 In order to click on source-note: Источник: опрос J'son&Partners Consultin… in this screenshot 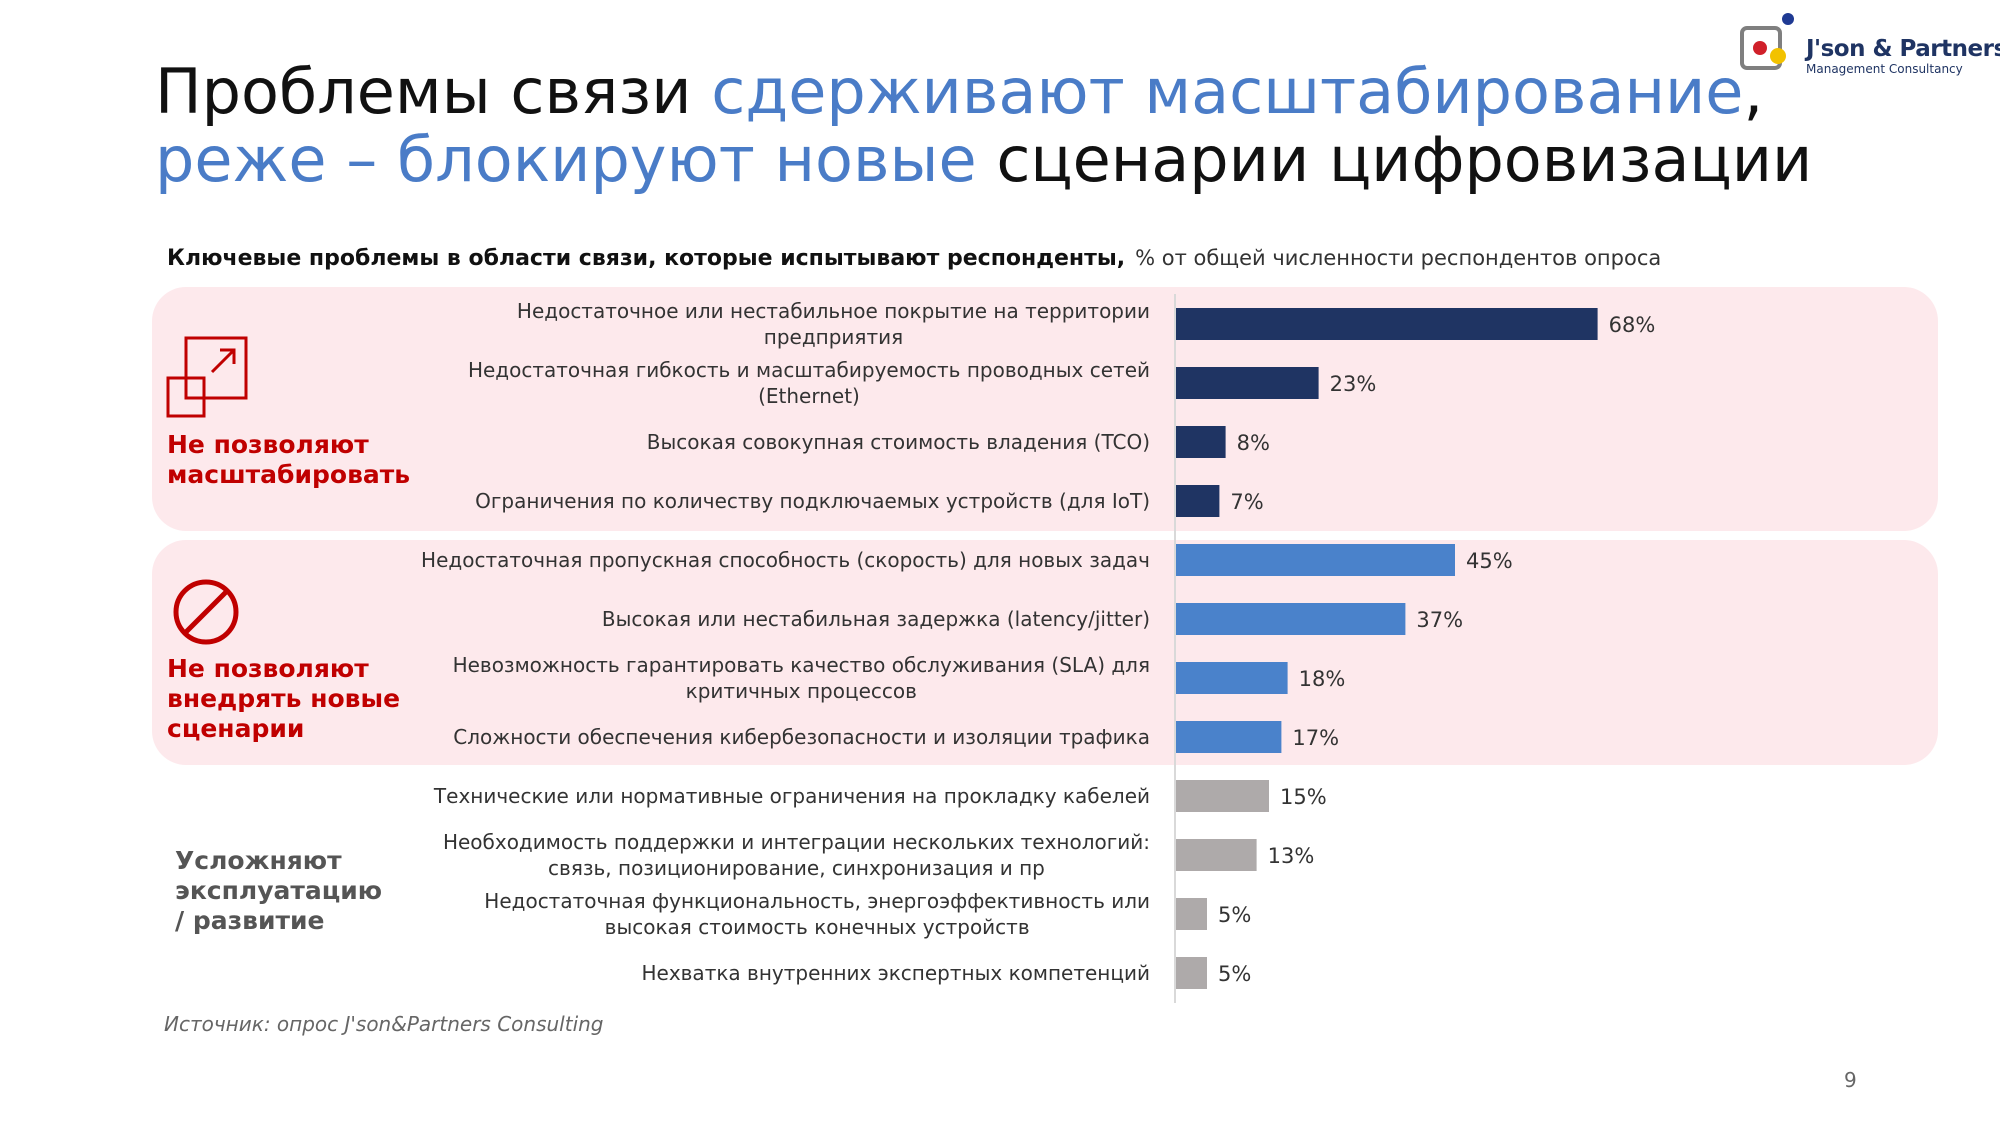, I will do `click(384, 1024)`.